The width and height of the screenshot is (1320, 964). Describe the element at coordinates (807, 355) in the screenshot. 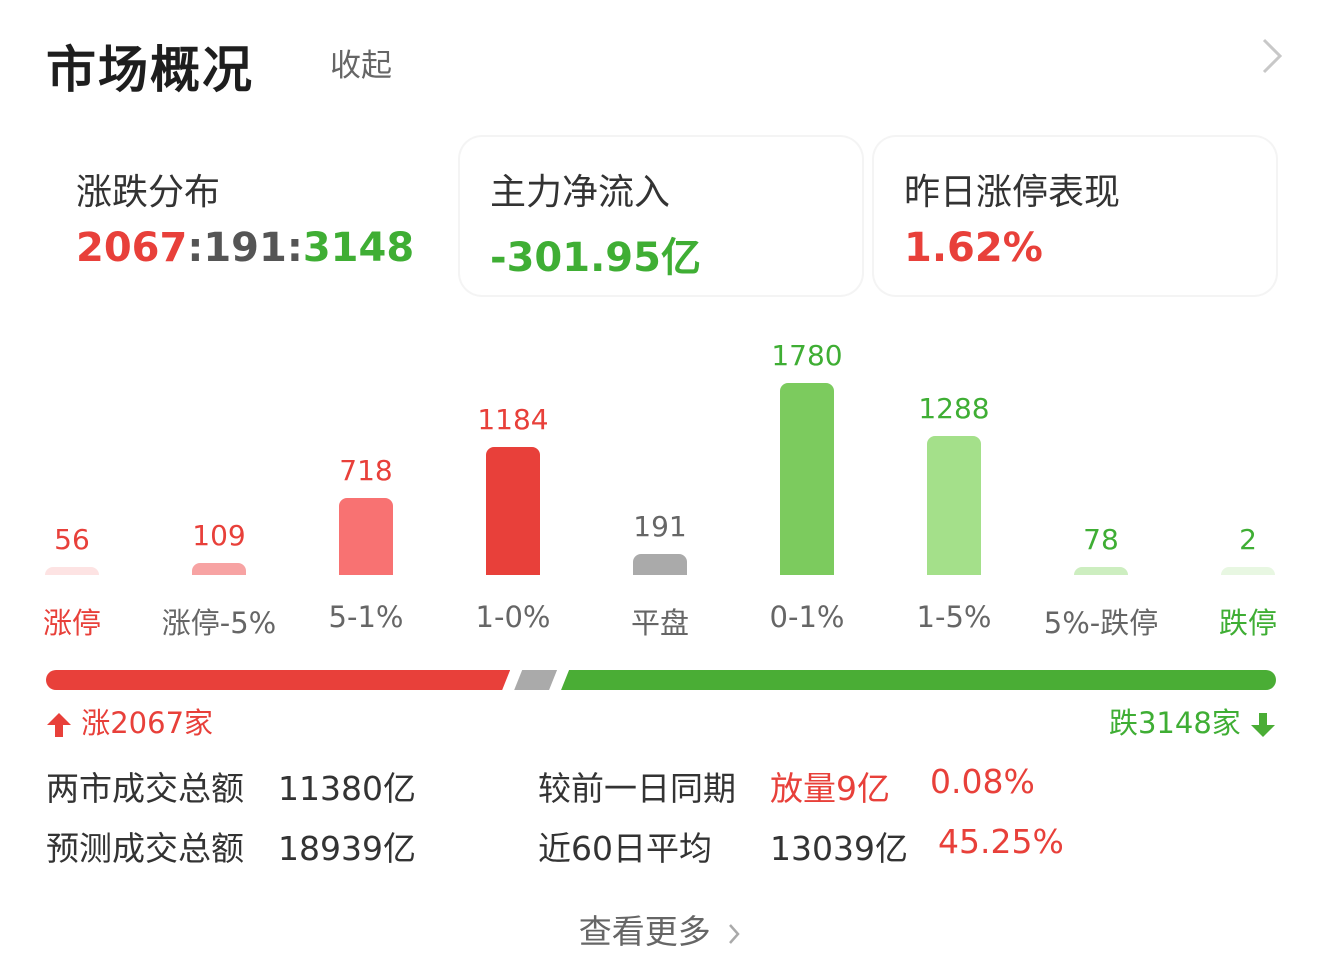

I see `bar-value-label: 1780` at that location.